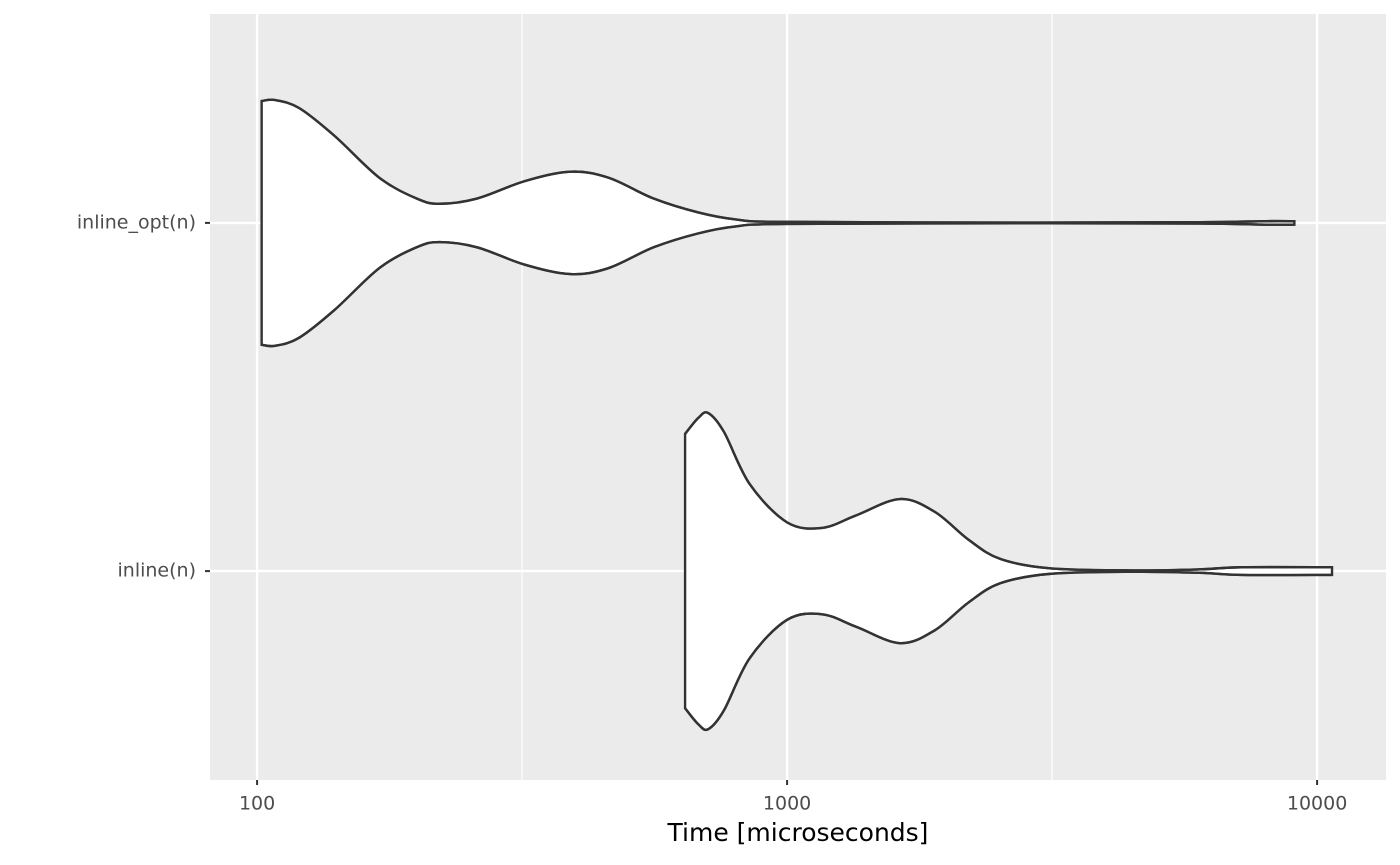 Image resolution: width=1400 pixels, height=865 pixels. What do you see at coordinates (257, 804) in the screenshot?
I see `x-tick-label: 100` at bounding box center [257, 804].